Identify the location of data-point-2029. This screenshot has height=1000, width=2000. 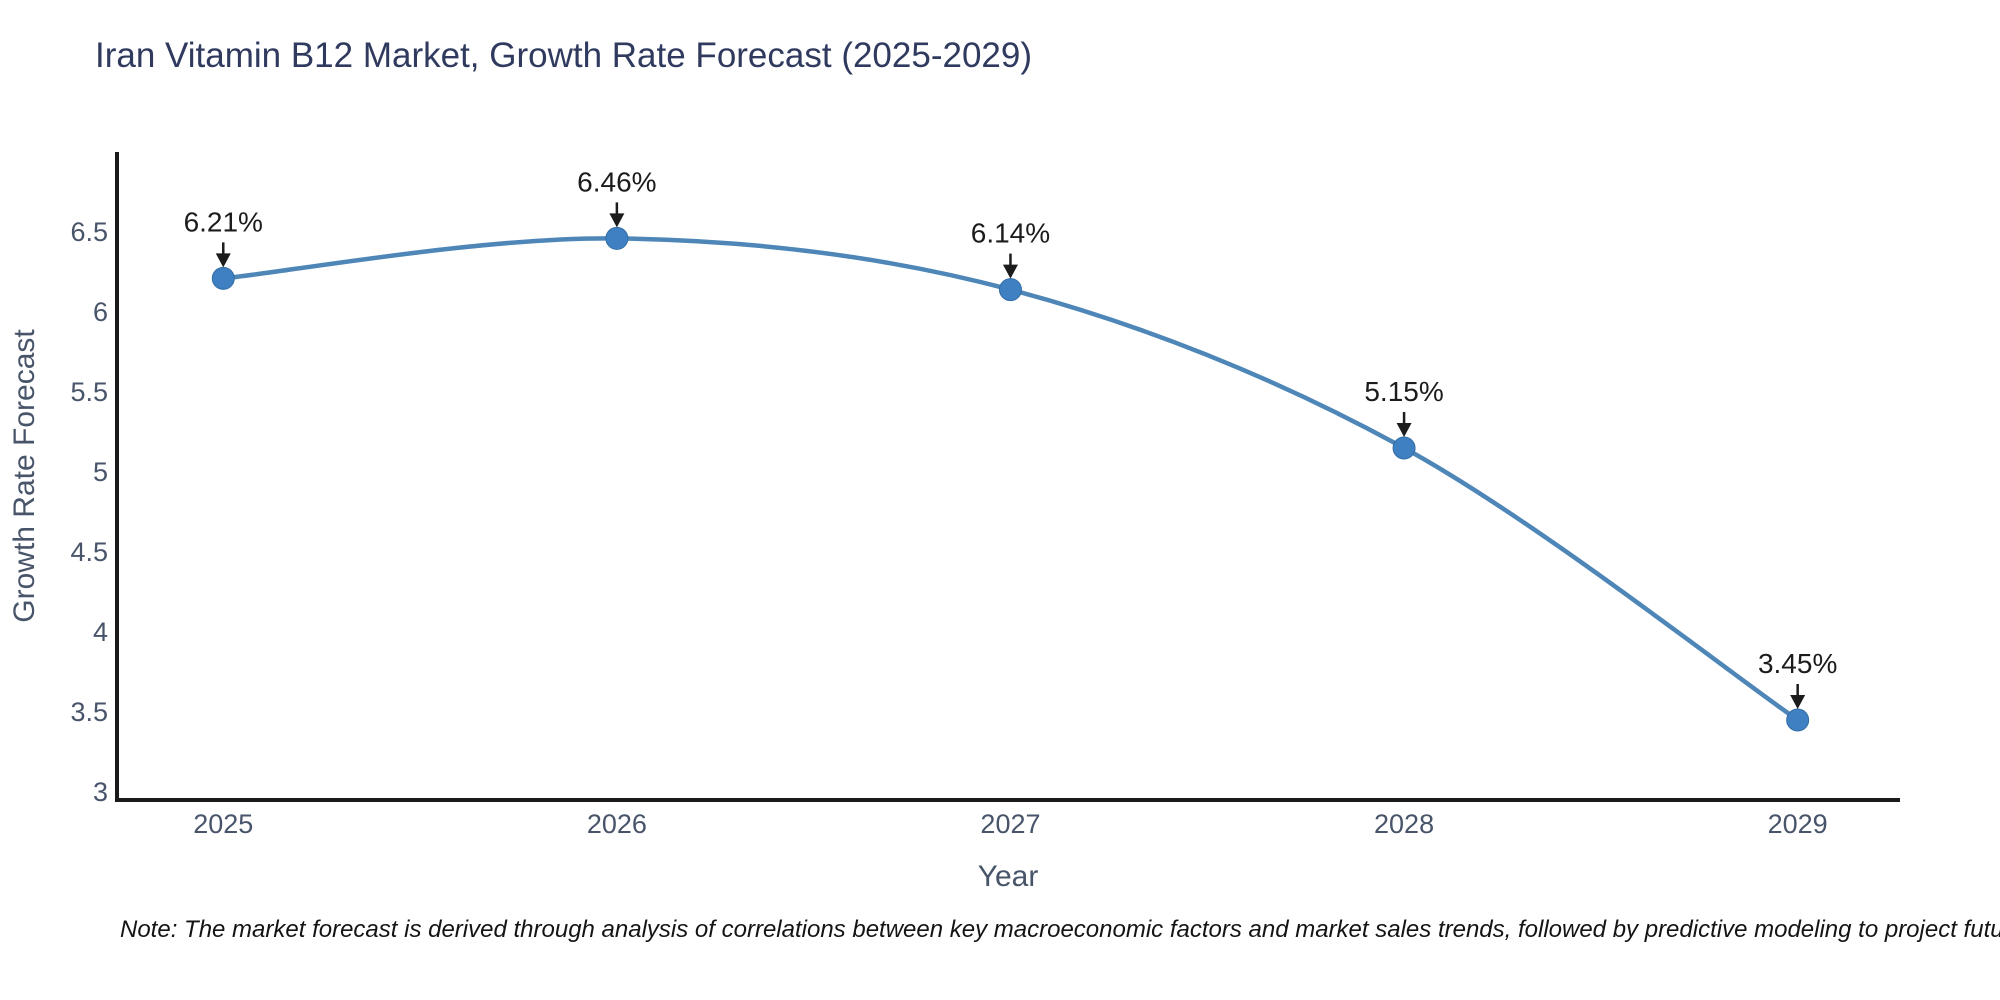
(1798, 720).